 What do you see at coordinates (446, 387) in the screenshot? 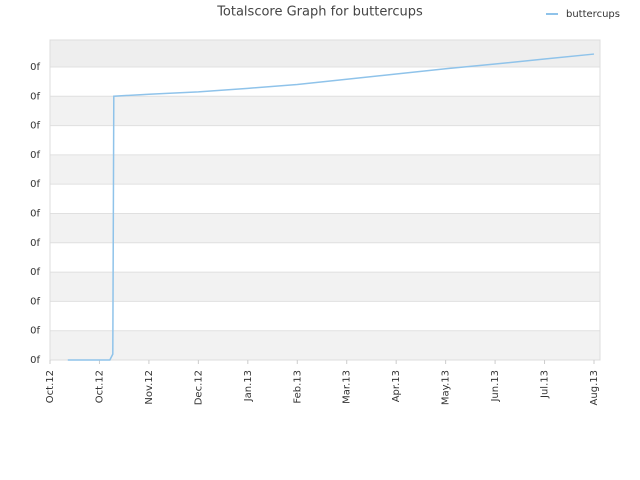
I see `x-tick-label: May.13` at bounding box center [446, 387].